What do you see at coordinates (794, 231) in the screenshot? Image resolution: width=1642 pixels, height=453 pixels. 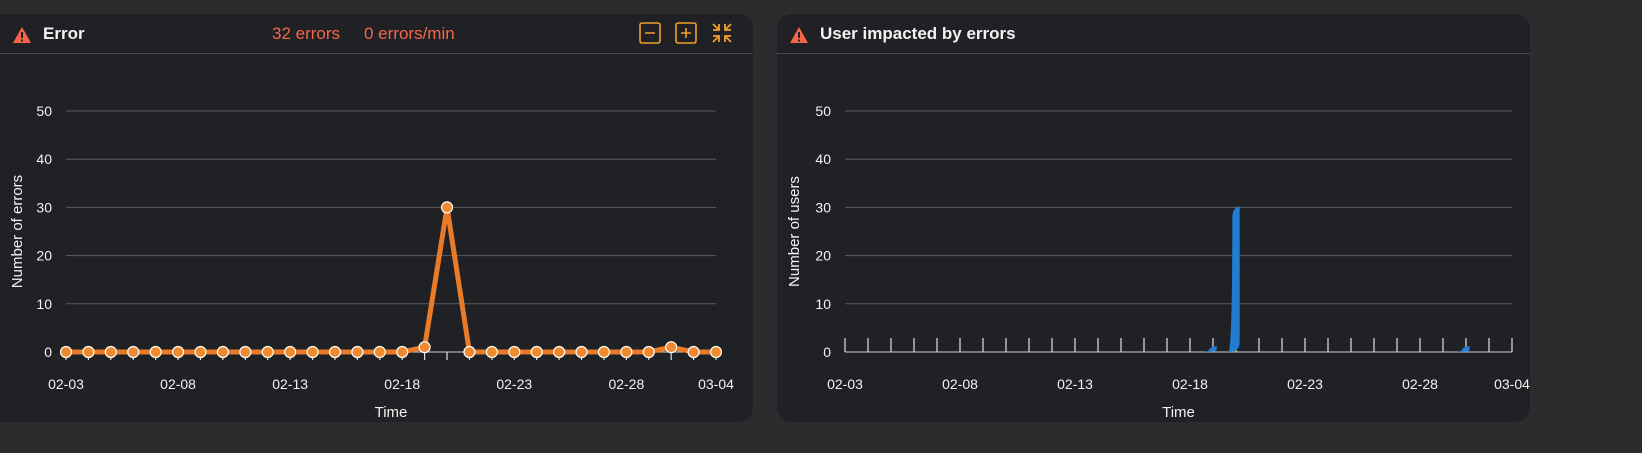 I see `y-axis-title: Number of users` at bounding box center [794, 231].